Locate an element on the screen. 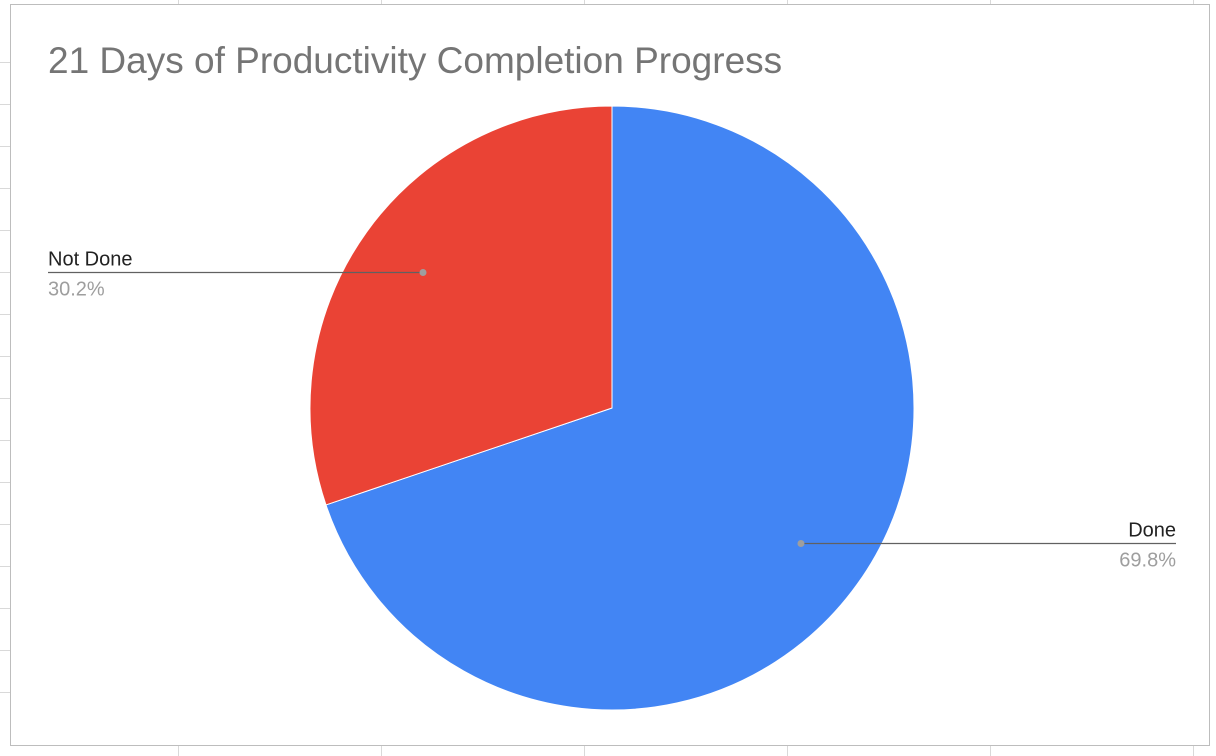 The width and height of the screenshot is (1216, 756). leader-dot-done is located at coordinates (801, 543).